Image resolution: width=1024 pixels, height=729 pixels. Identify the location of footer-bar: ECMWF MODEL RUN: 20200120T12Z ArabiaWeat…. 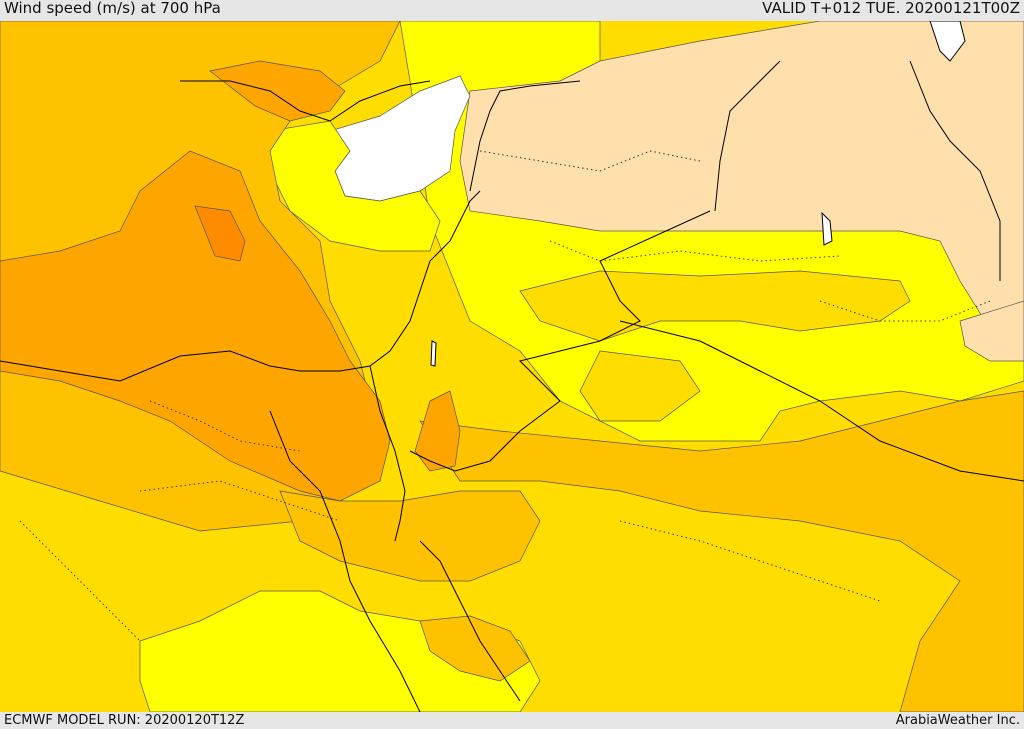
(512, 720).